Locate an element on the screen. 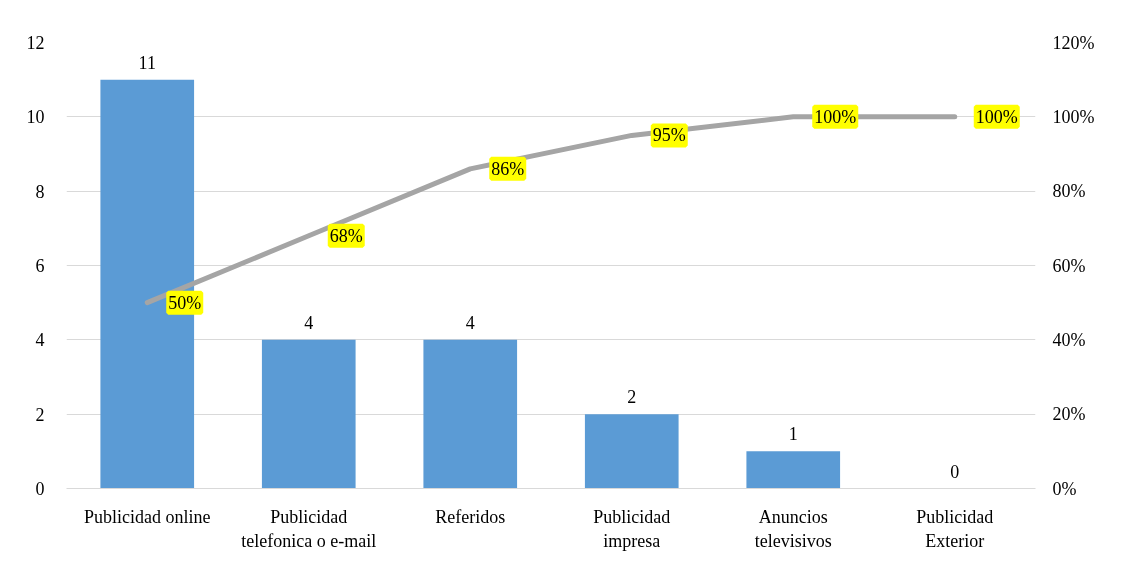  data-label: 95% is located at coordinates (669, 135).